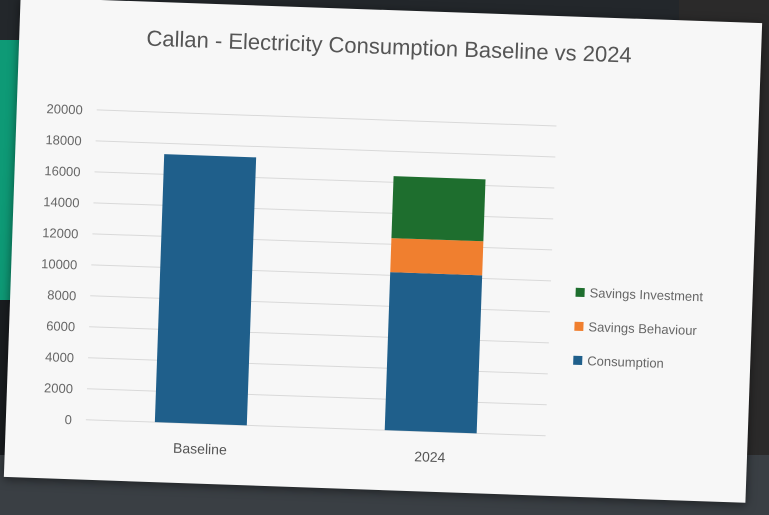  Describe the element at coordinates (61, 202) in the screenshot. I see `y-tick-label: 14000` at that location.